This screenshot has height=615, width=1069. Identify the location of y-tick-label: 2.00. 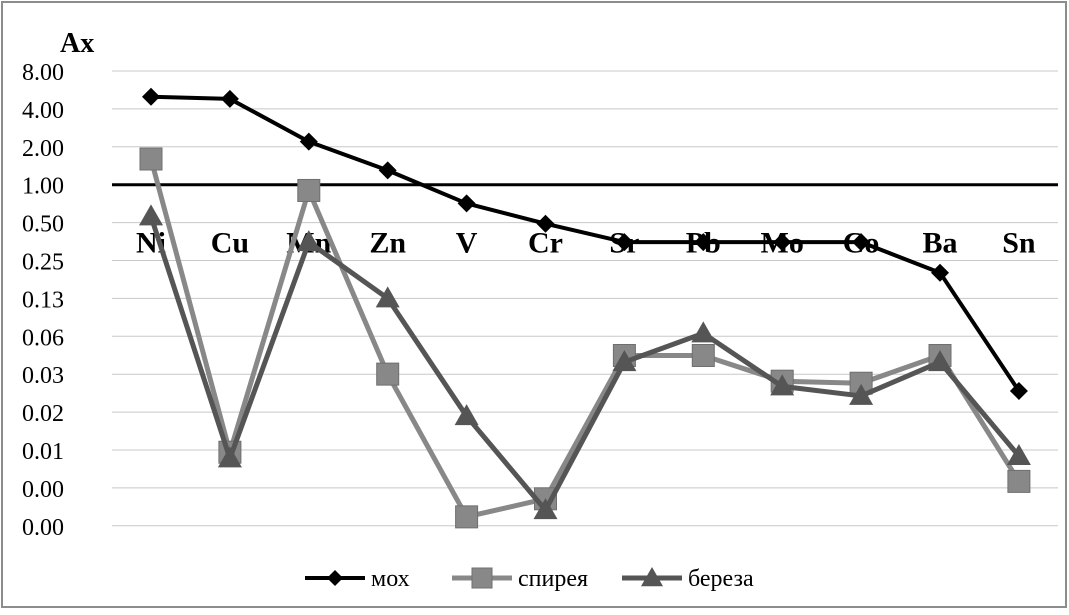
(43, 149).